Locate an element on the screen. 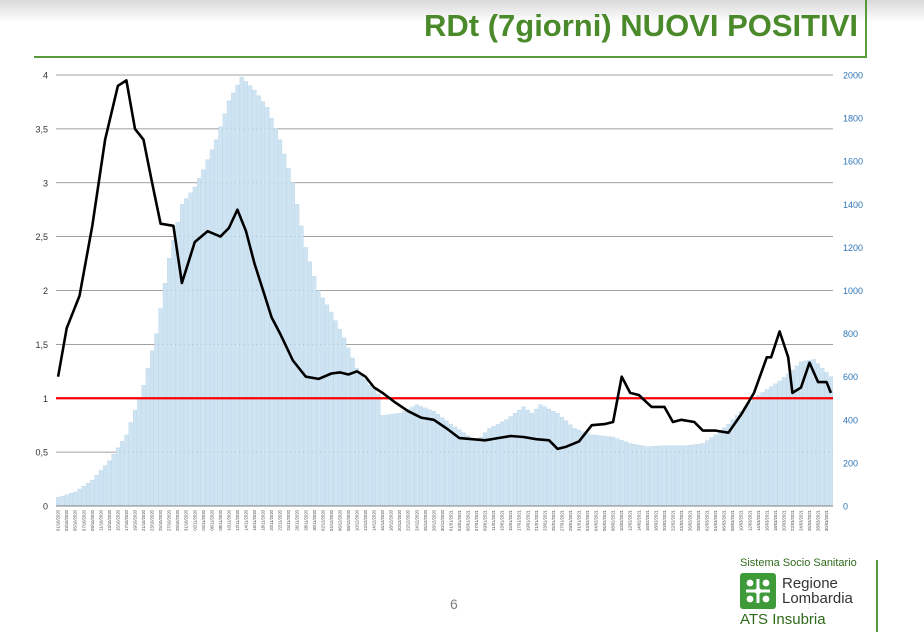 This screenshot has height=632, width=924. x-axis-date-label: 10/03/2021 is located at coordinates (741, 520).